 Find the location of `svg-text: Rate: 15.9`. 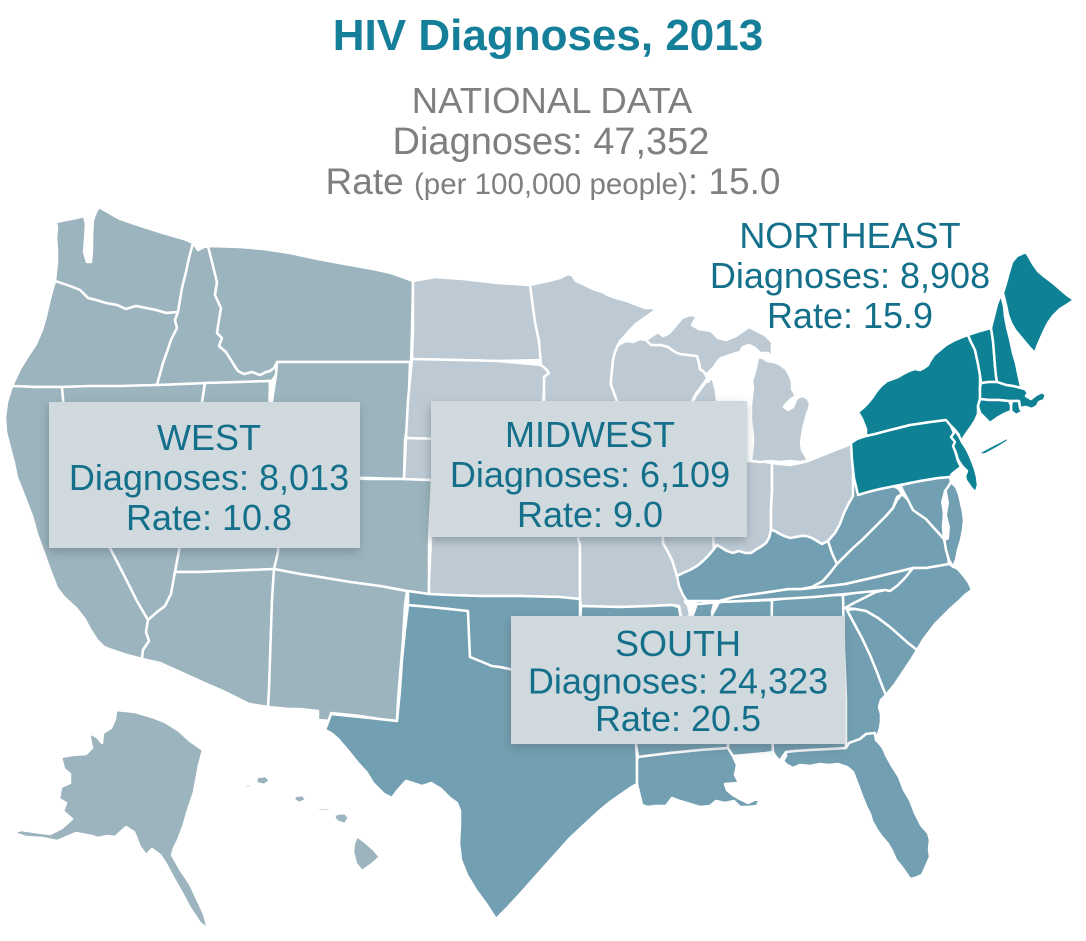

svg-text: Rate: 15.9 is located at coordinates (850, 315).